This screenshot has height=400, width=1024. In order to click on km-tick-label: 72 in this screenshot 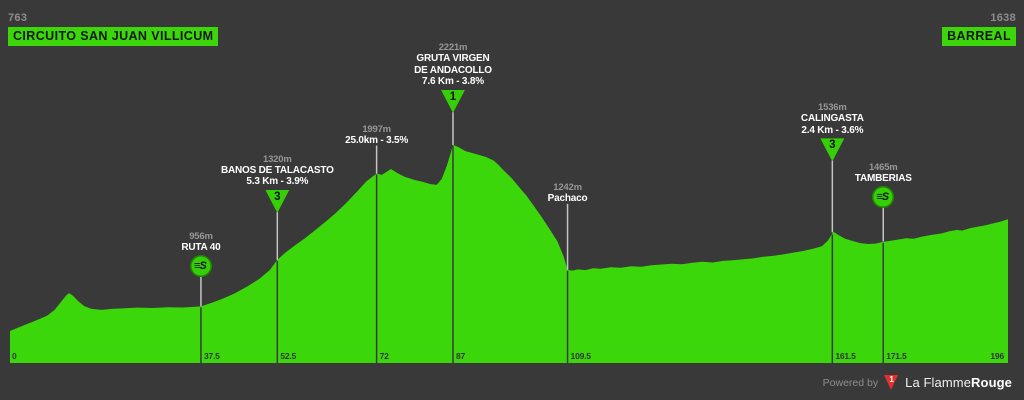, I will do `click(384, 356)`.